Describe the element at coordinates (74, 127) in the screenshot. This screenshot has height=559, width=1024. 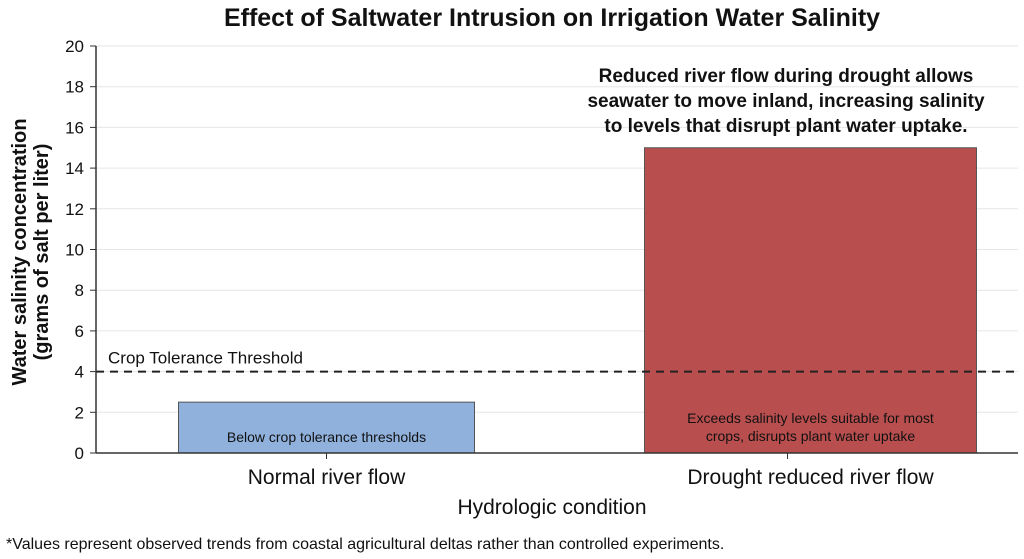
I see `y-tick-label: 16` at that location.